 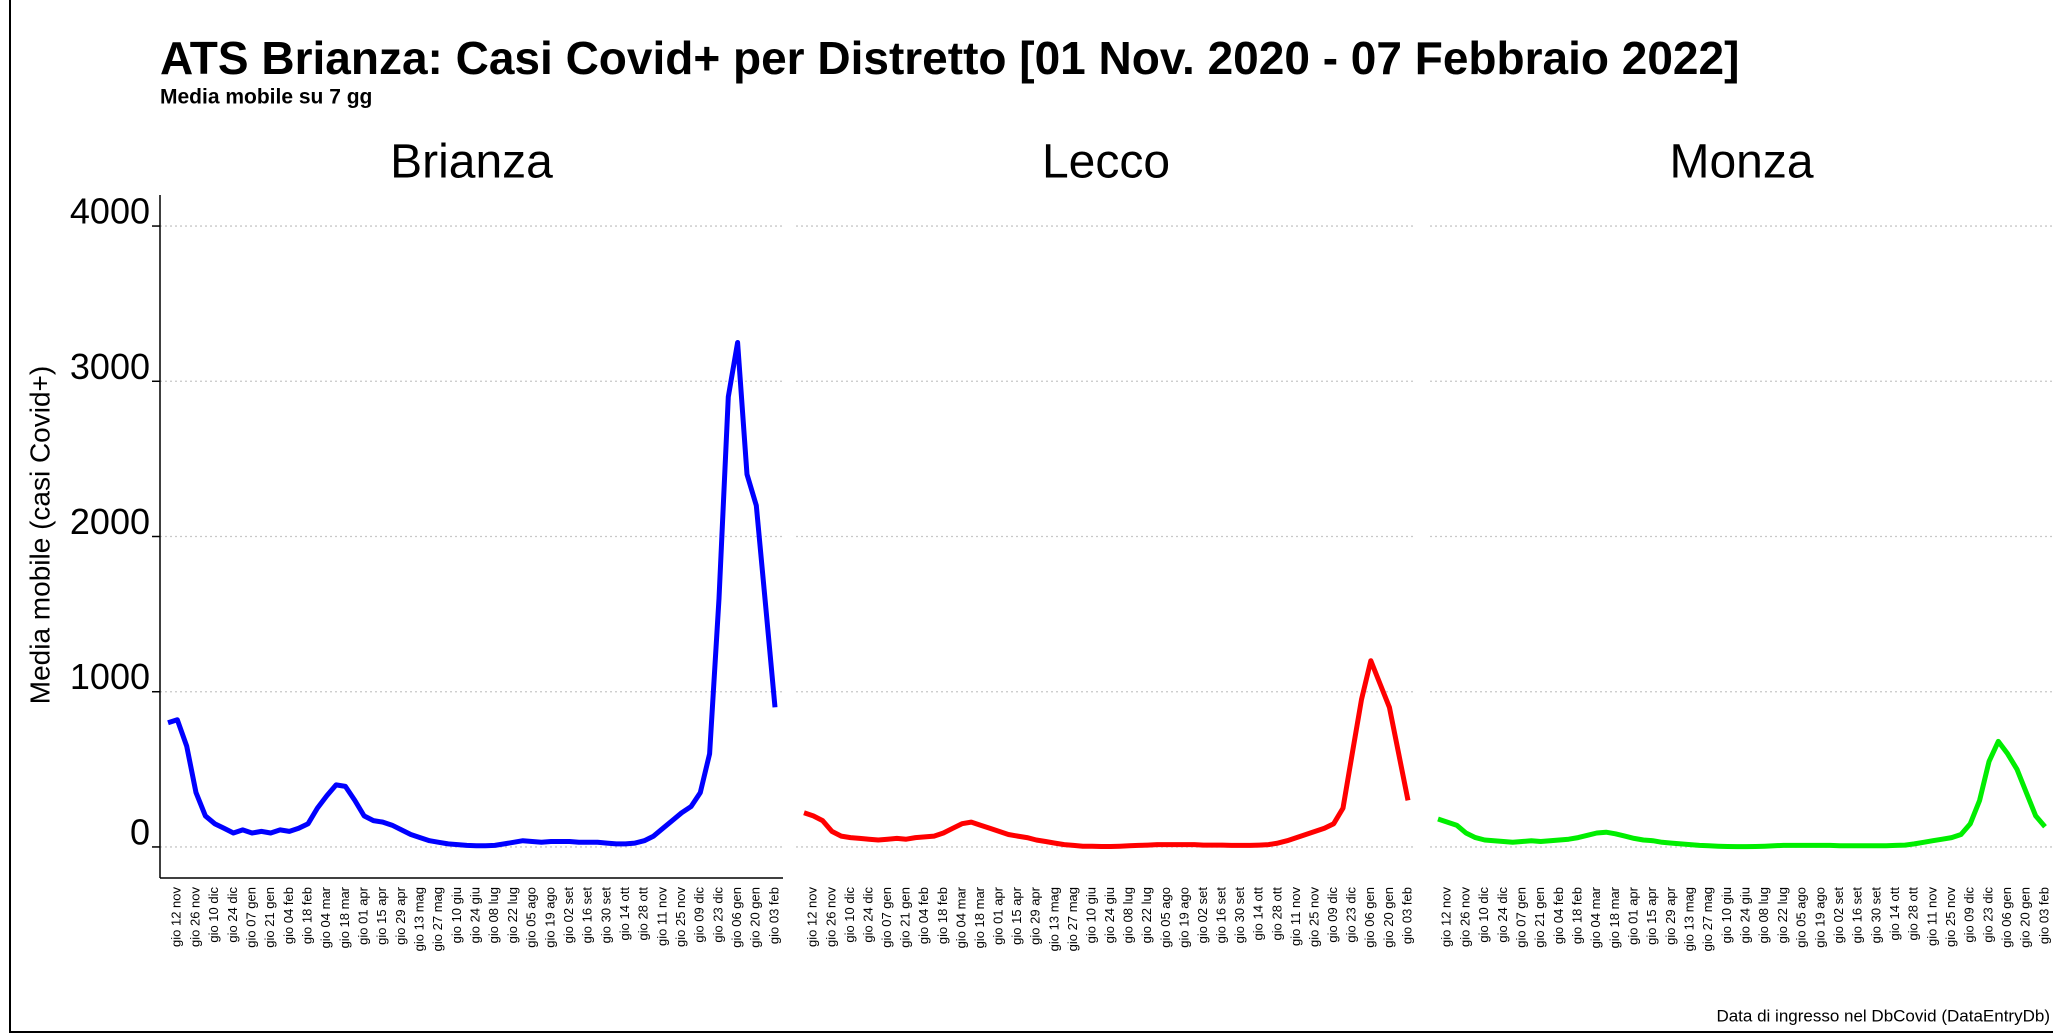 What do you see at coordinates (1741, 162) in the screenshot?
I see `panel-title: Monza` at bounding box center [1741, 162].